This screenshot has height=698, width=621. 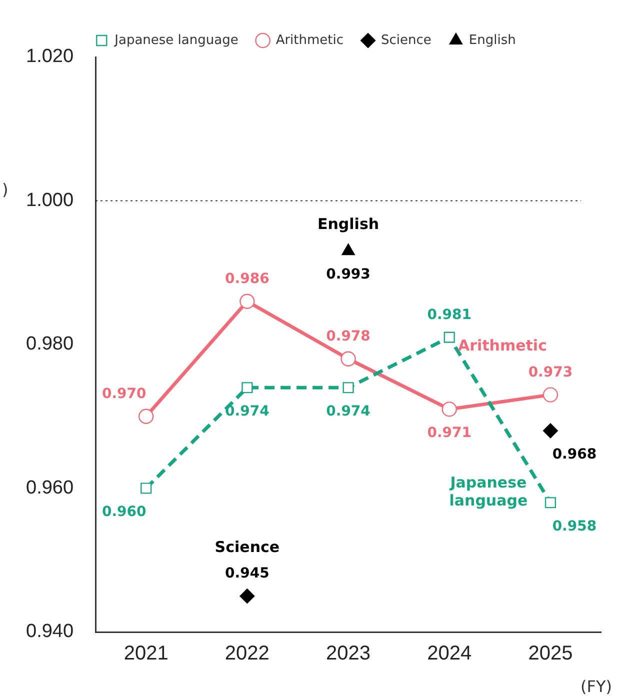 I want to click on annotation: Science, so click(x=247, y=547).